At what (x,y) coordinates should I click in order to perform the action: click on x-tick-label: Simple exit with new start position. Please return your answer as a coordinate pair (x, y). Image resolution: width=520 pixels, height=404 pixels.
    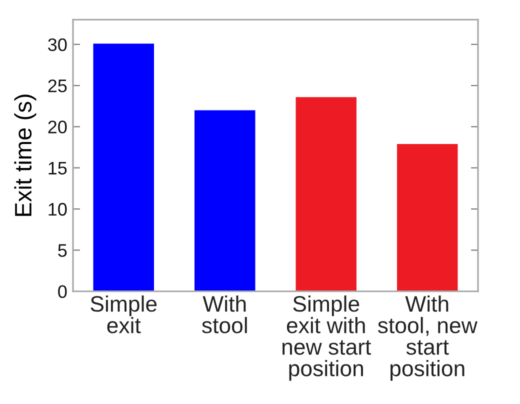
    Looking at the image, I should click on (327, 338).